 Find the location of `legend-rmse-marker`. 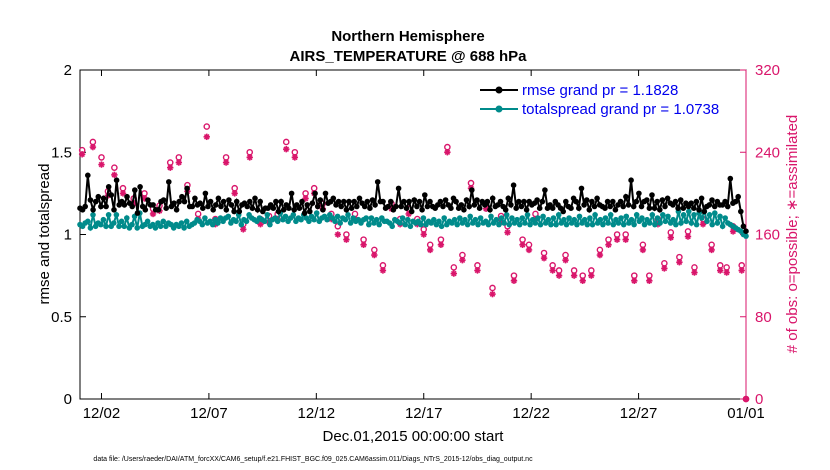

legend-rmse-marker is located at coordinates (499, 90).